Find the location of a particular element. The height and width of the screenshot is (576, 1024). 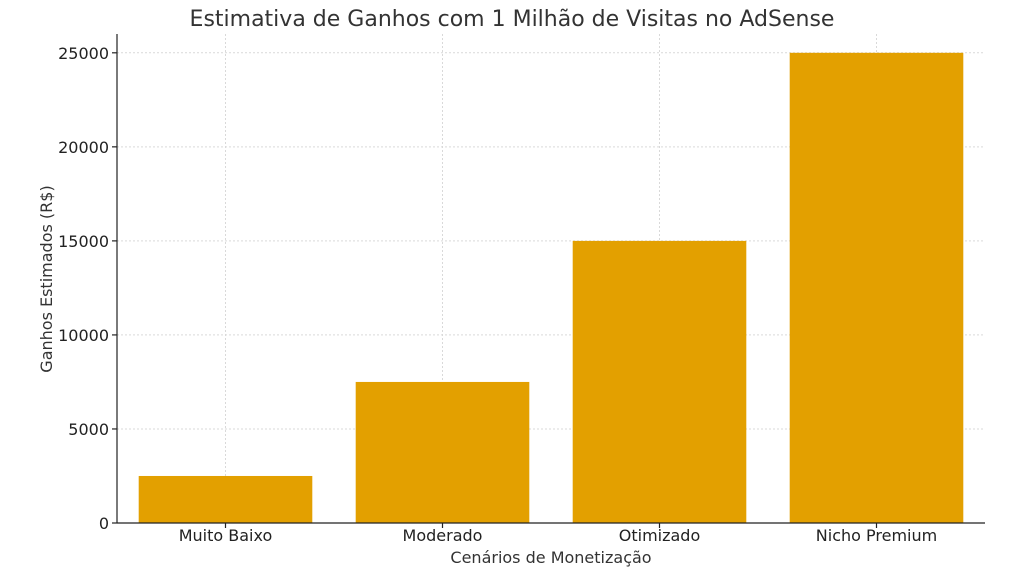

x-tick-label: Moderado is located at coordinates (443, 535).